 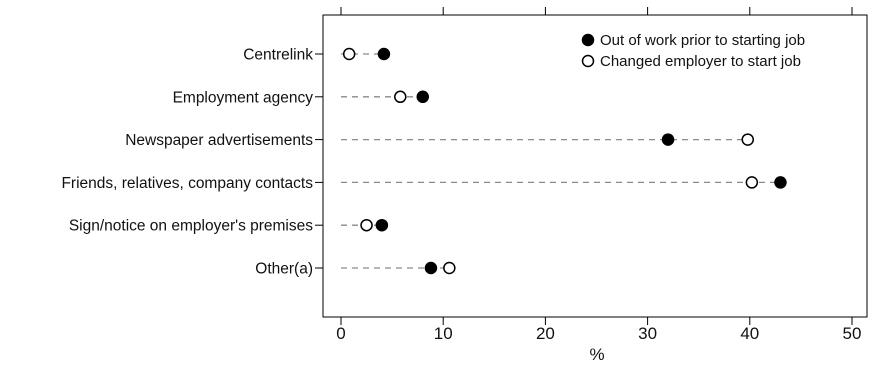 What do you see at coordinates (598, 333) in the screenshot?
I see `x-tick-labels: 0 10 20 30 40 50` at bounding box center [598, 333].